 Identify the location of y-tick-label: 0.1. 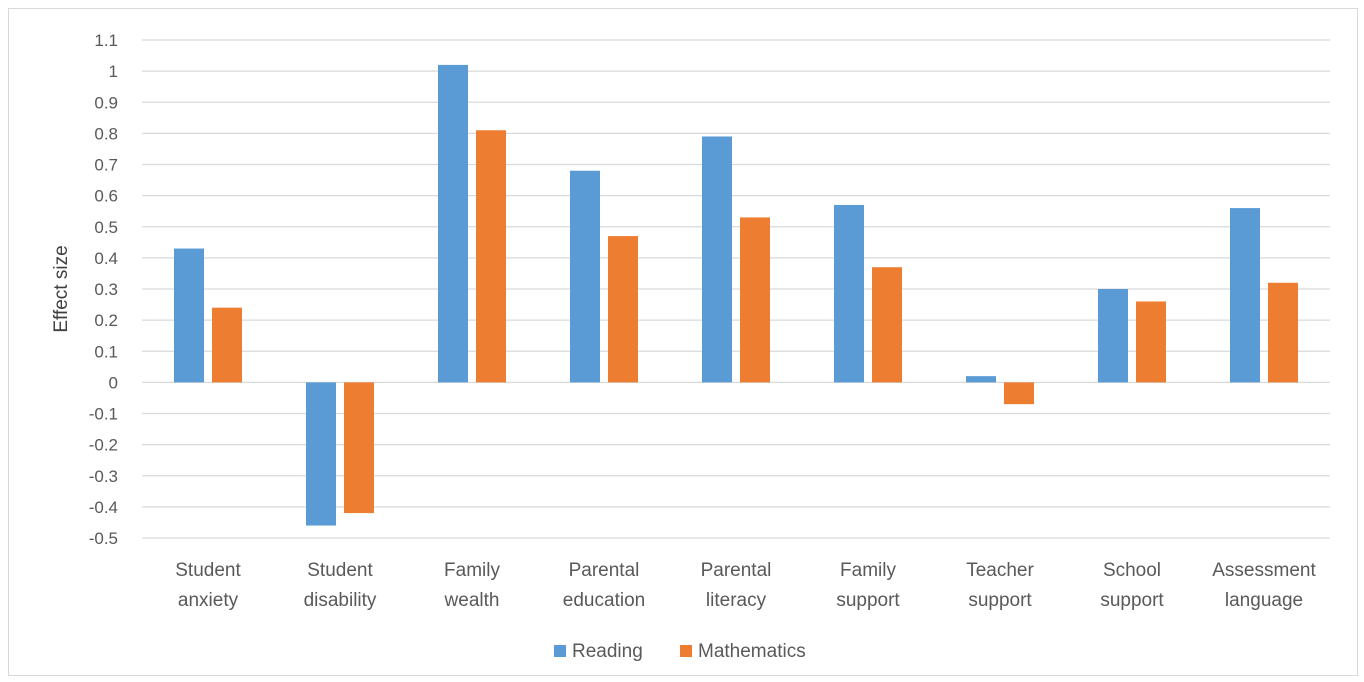
(106, 351).